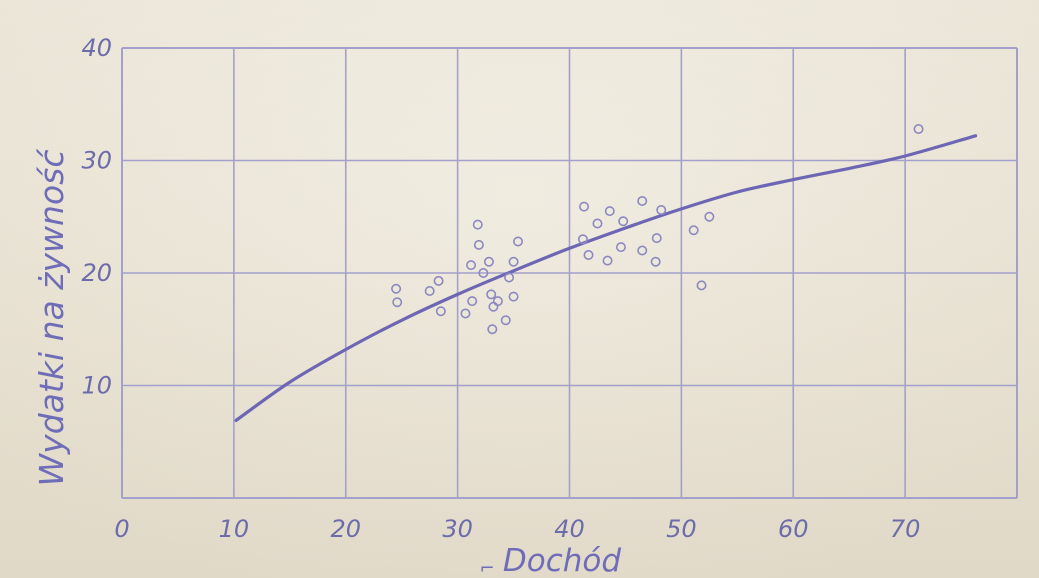 The height and width of the screenshot is (578, 1039). I want to click on x-tick-label: 70, so click(905, 529).